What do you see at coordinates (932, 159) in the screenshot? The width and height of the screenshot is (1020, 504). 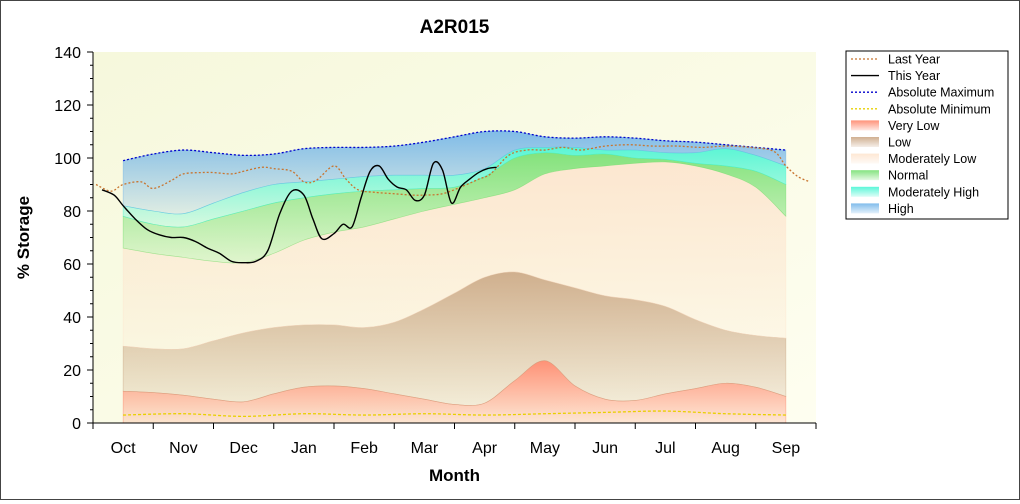 I see `legend-label-moderately-low: Moderately Low` at bounding box center [932, 159].